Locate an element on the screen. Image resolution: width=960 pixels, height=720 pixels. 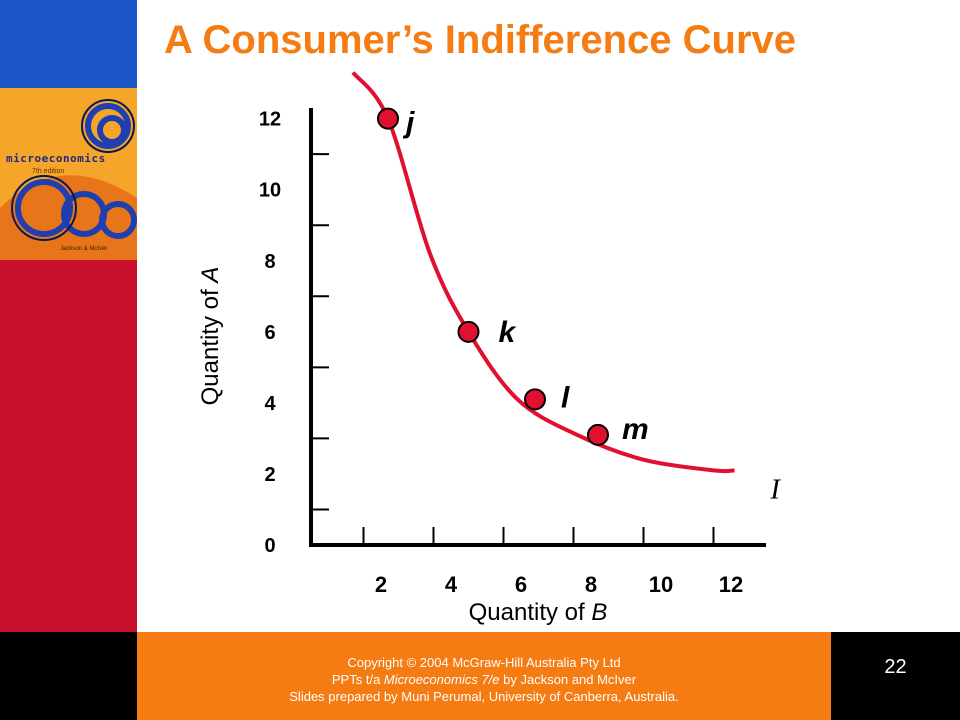
book-cover-swirl is located at coordinates (68, 174).